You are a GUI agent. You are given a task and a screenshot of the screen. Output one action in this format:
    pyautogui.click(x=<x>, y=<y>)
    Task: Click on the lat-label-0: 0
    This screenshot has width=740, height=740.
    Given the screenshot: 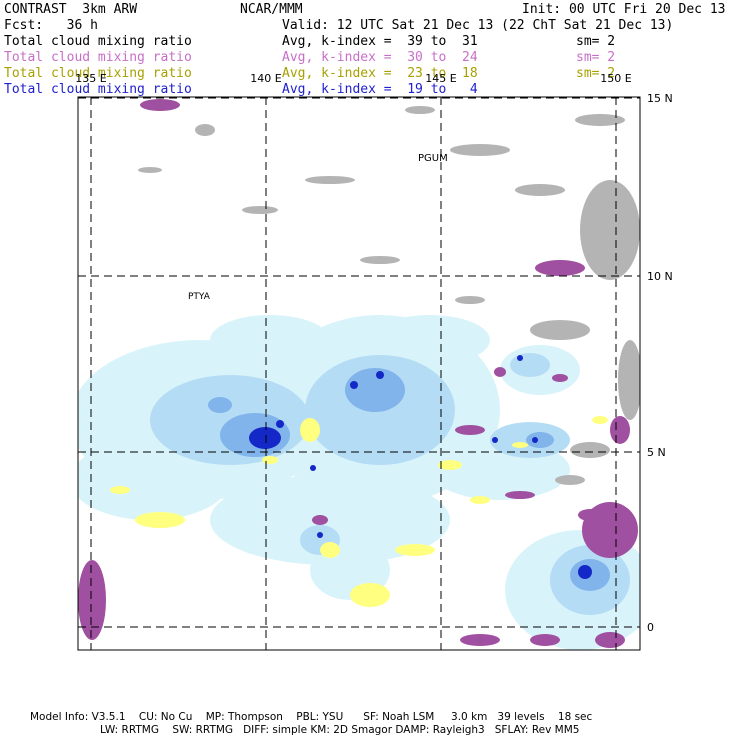 What is the action you would take?
    pyautogui.click(x=650, y=627)
    